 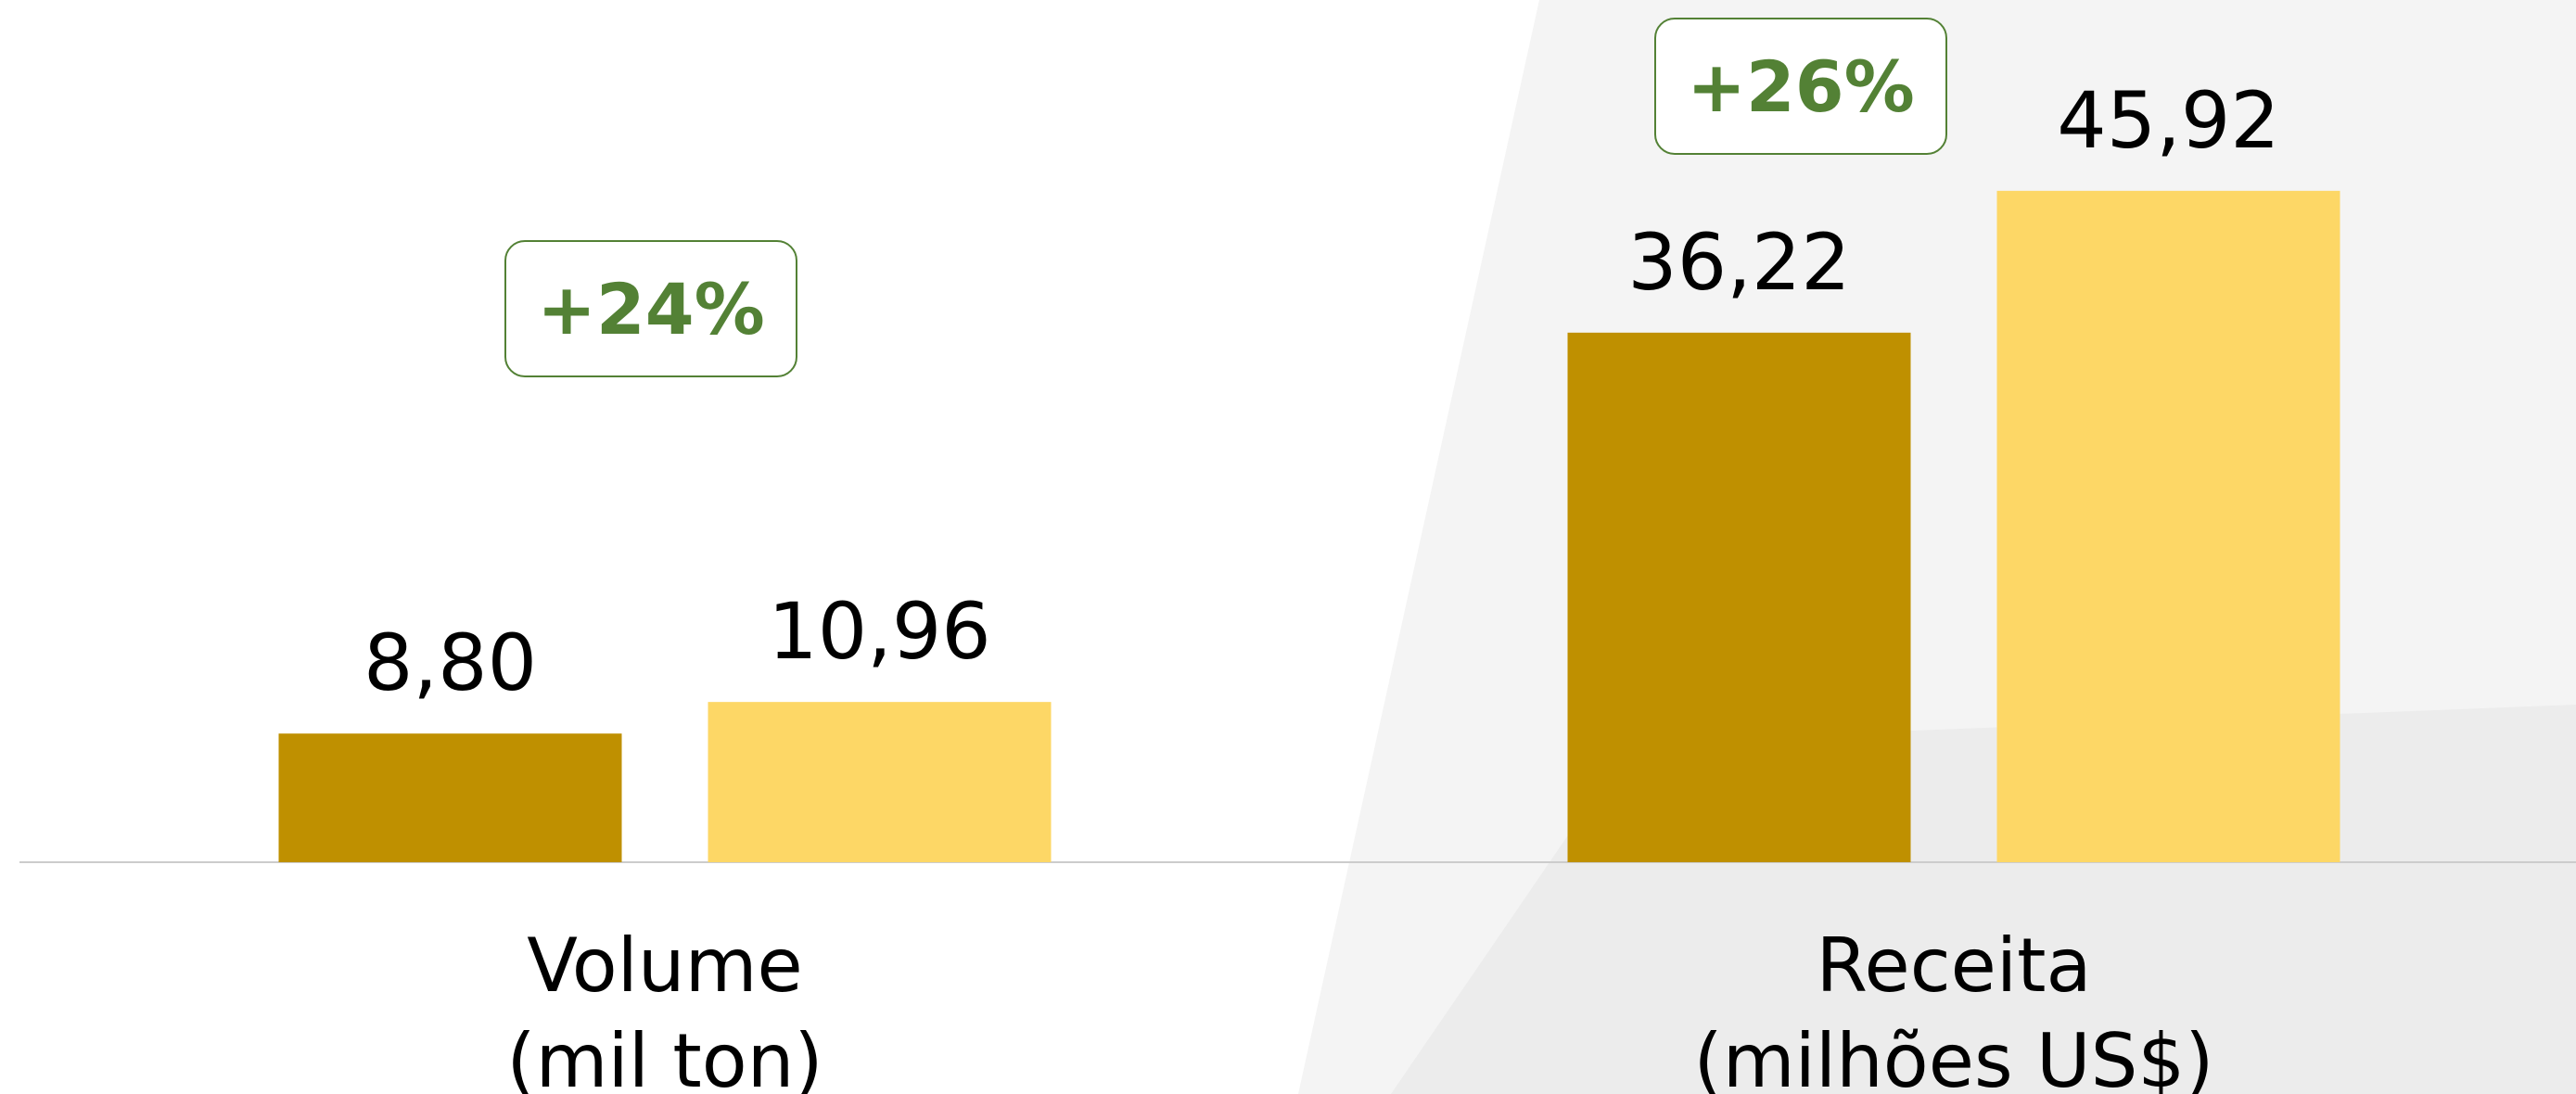 What do you see at coordinates (2168, 120) in the screenshot?
I see `value-label: 45,92` at bounding box center [2168, 120].